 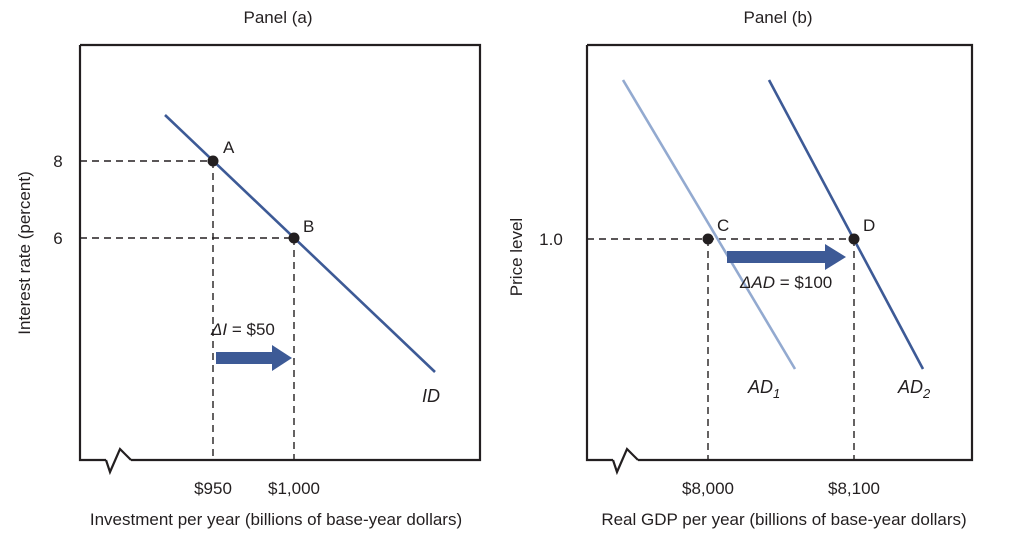 What do you see at coordinates (926, 393) in the screenshot?
I see `ad2-label-sub: 2` at bounding box center [926, 393].